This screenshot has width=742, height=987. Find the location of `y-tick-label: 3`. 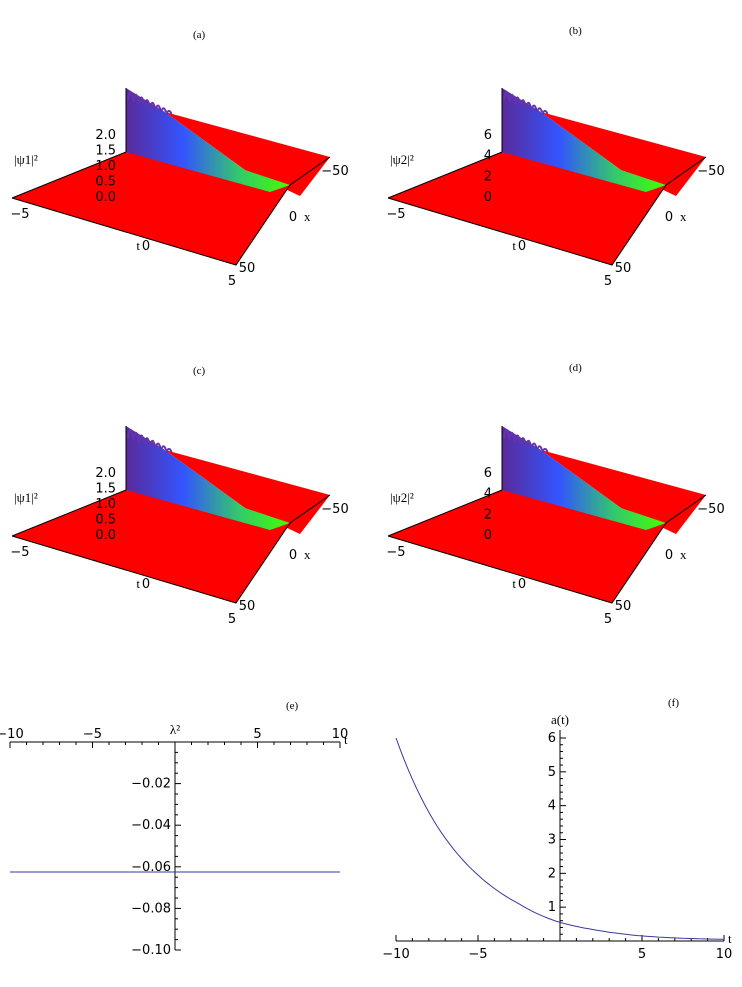

y-tick-label: 3 is located at coordinates (552, 840).